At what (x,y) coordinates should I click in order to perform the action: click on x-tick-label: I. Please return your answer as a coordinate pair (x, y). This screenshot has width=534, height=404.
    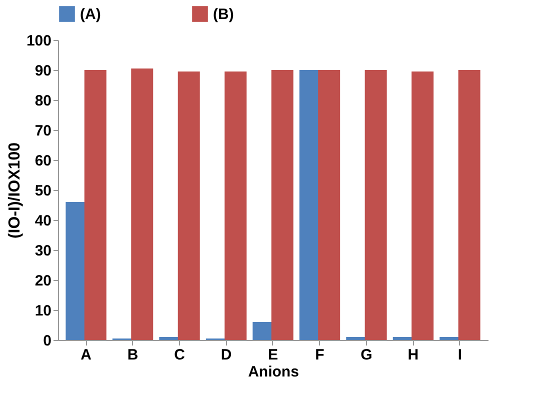
    Looking at the image, I should click on (460, 355).